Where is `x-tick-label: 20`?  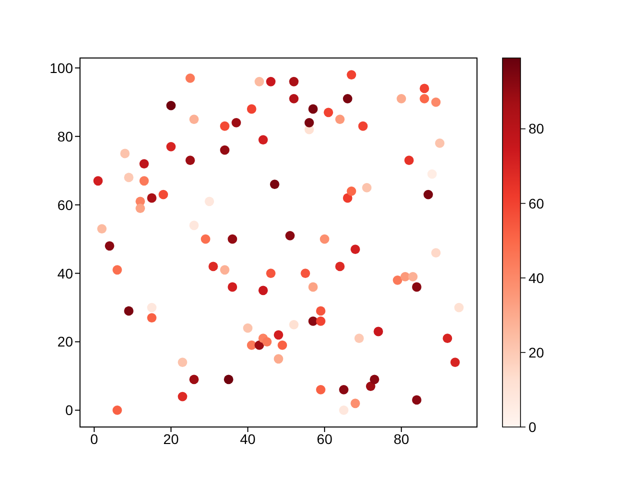
x-tick-label: 20 is located at coordinates (171, 438).